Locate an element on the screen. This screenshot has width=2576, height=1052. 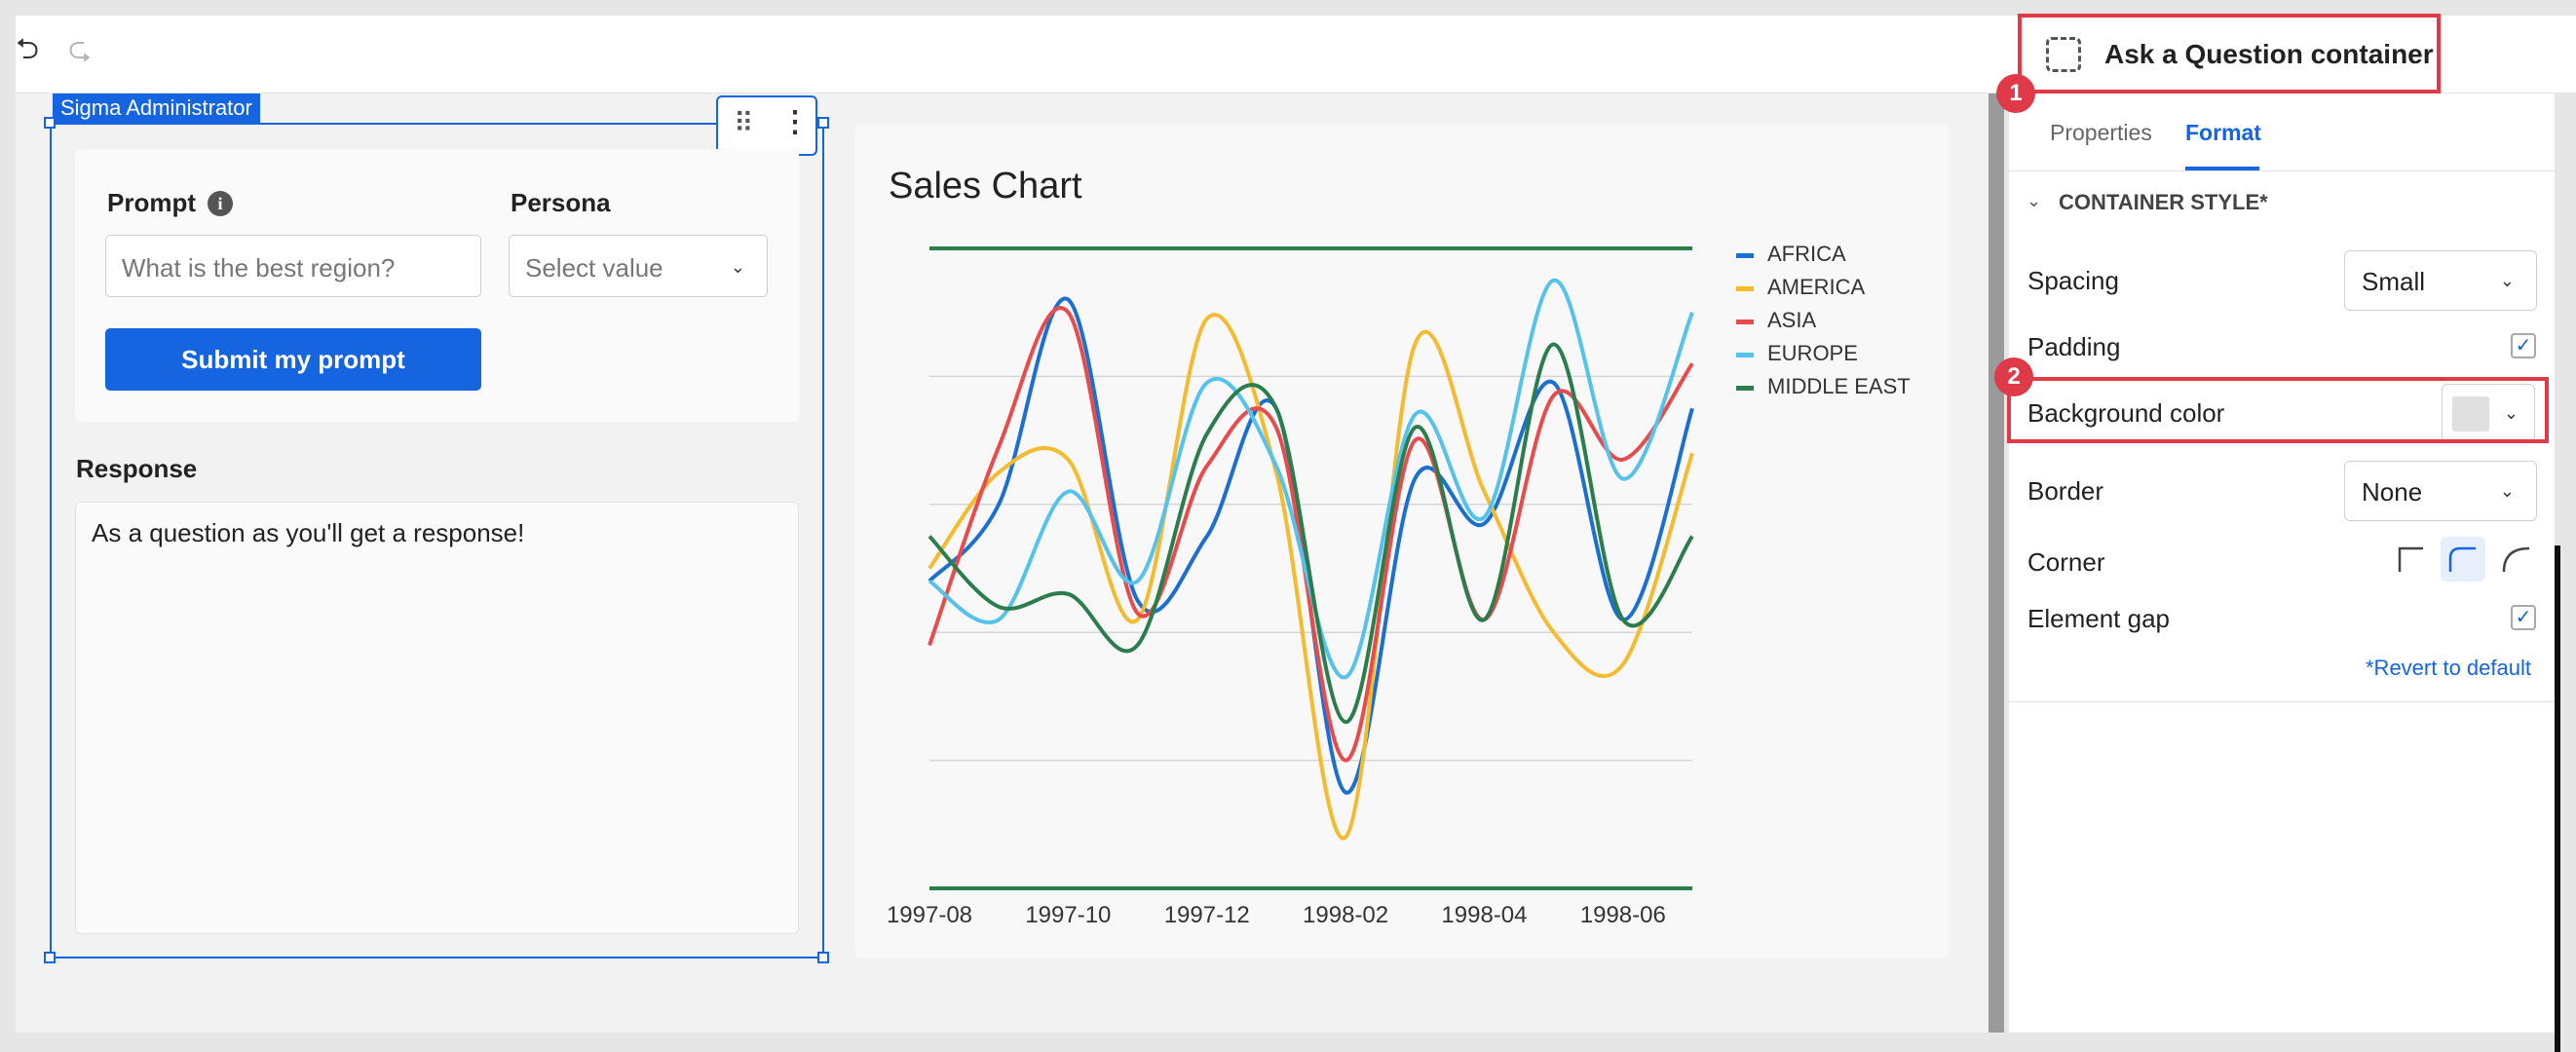
legend-label: AFRICA is located at coordinates (1806, 254).